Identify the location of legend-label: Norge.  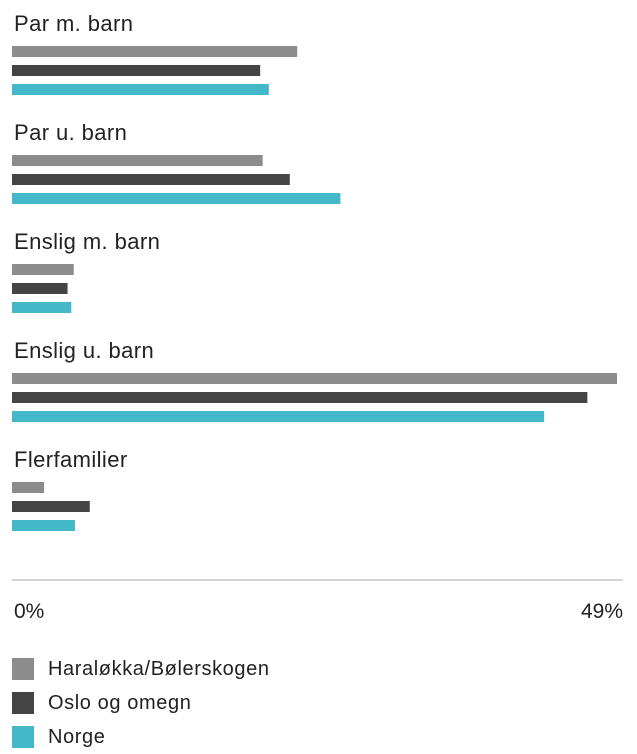
(77, 737).